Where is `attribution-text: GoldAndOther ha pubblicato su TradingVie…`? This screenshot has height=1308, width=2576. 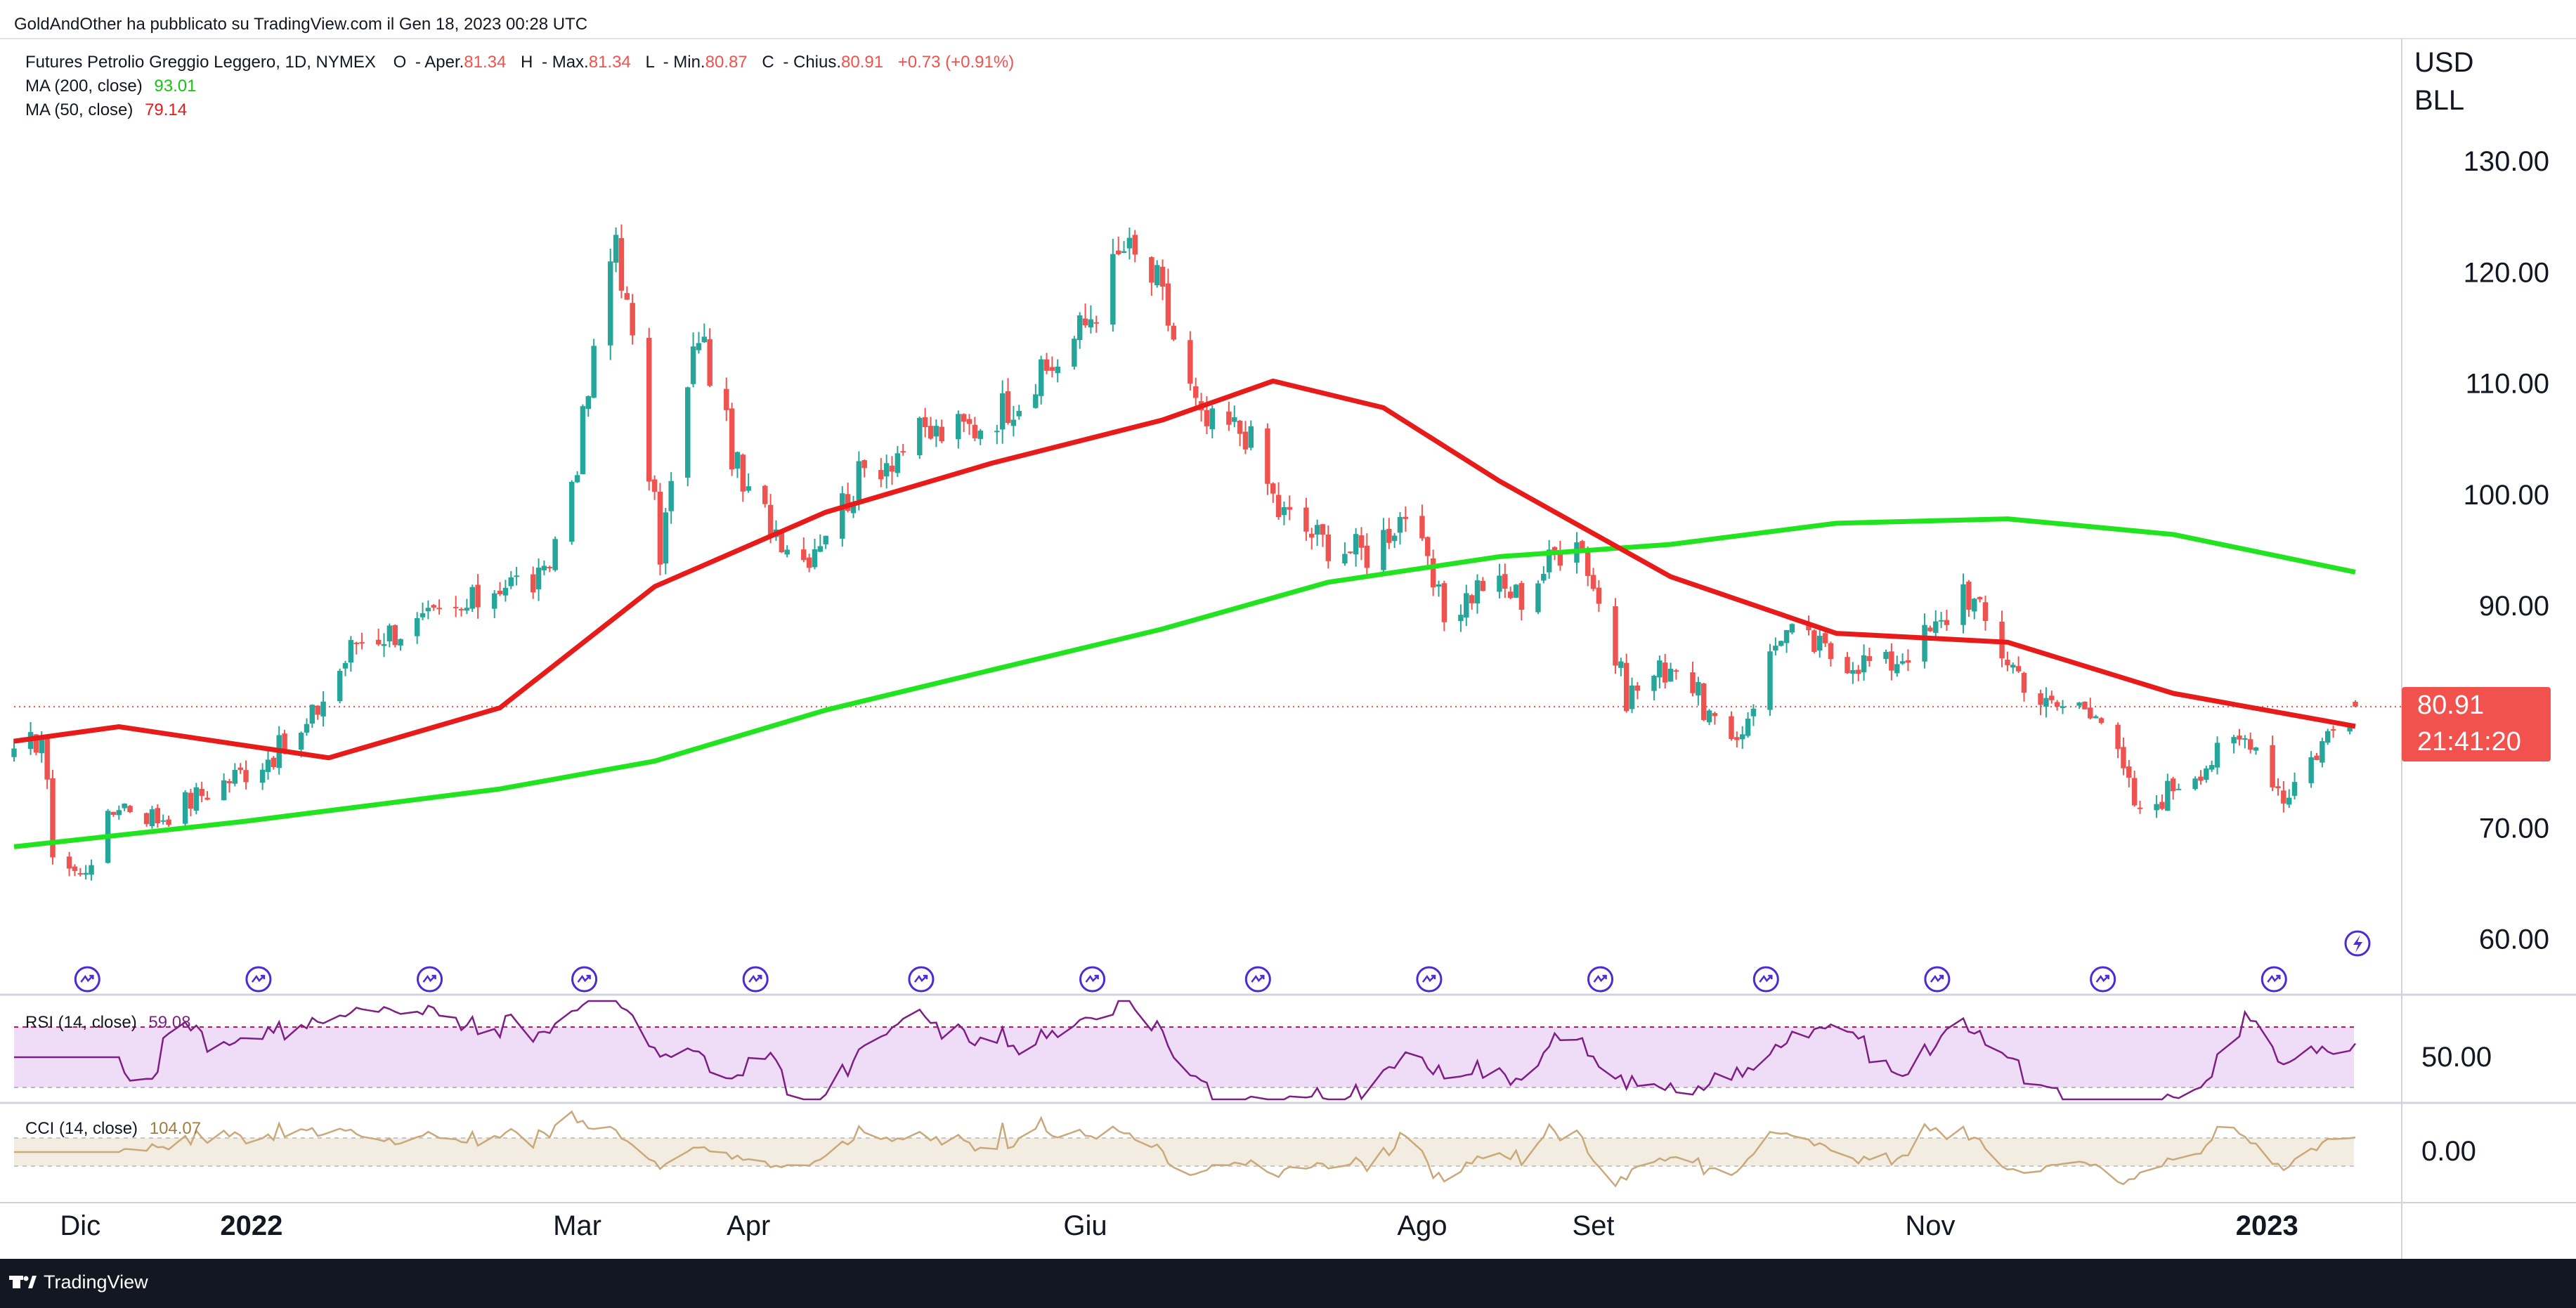 attribution-text: GoldAndOther ha pubblicato su TradingVie… is located at coordinates (300, 24).